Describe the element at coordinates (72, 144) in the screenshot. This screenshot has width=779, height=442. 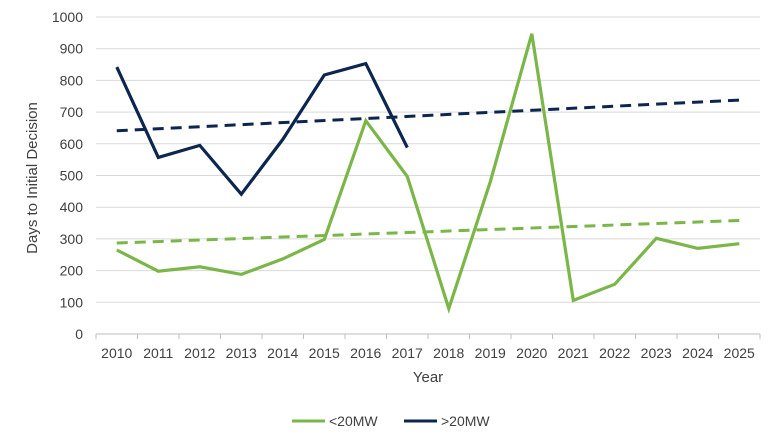
I see `y-tick-label: 600` at that location.